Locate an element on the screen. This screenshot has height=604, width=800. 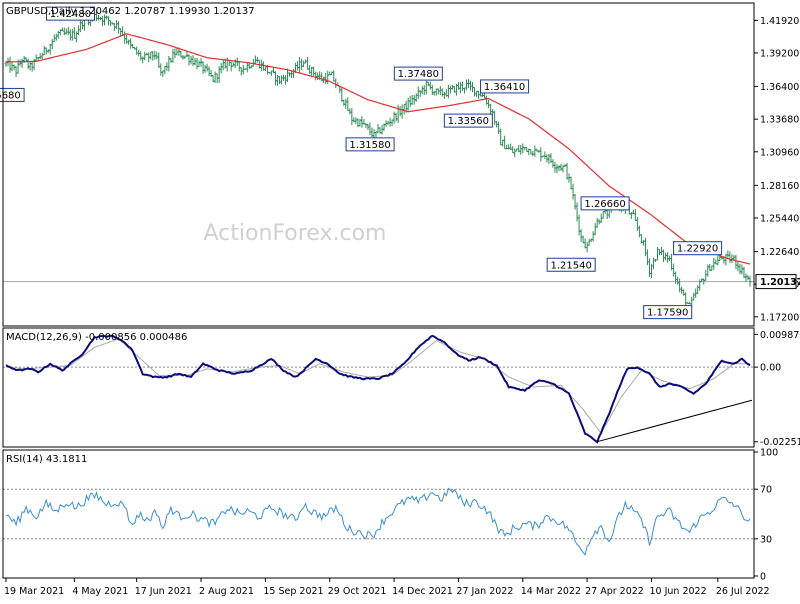
x-tick-label: 15 Sep 2021 is located at coordinates (293, 591).